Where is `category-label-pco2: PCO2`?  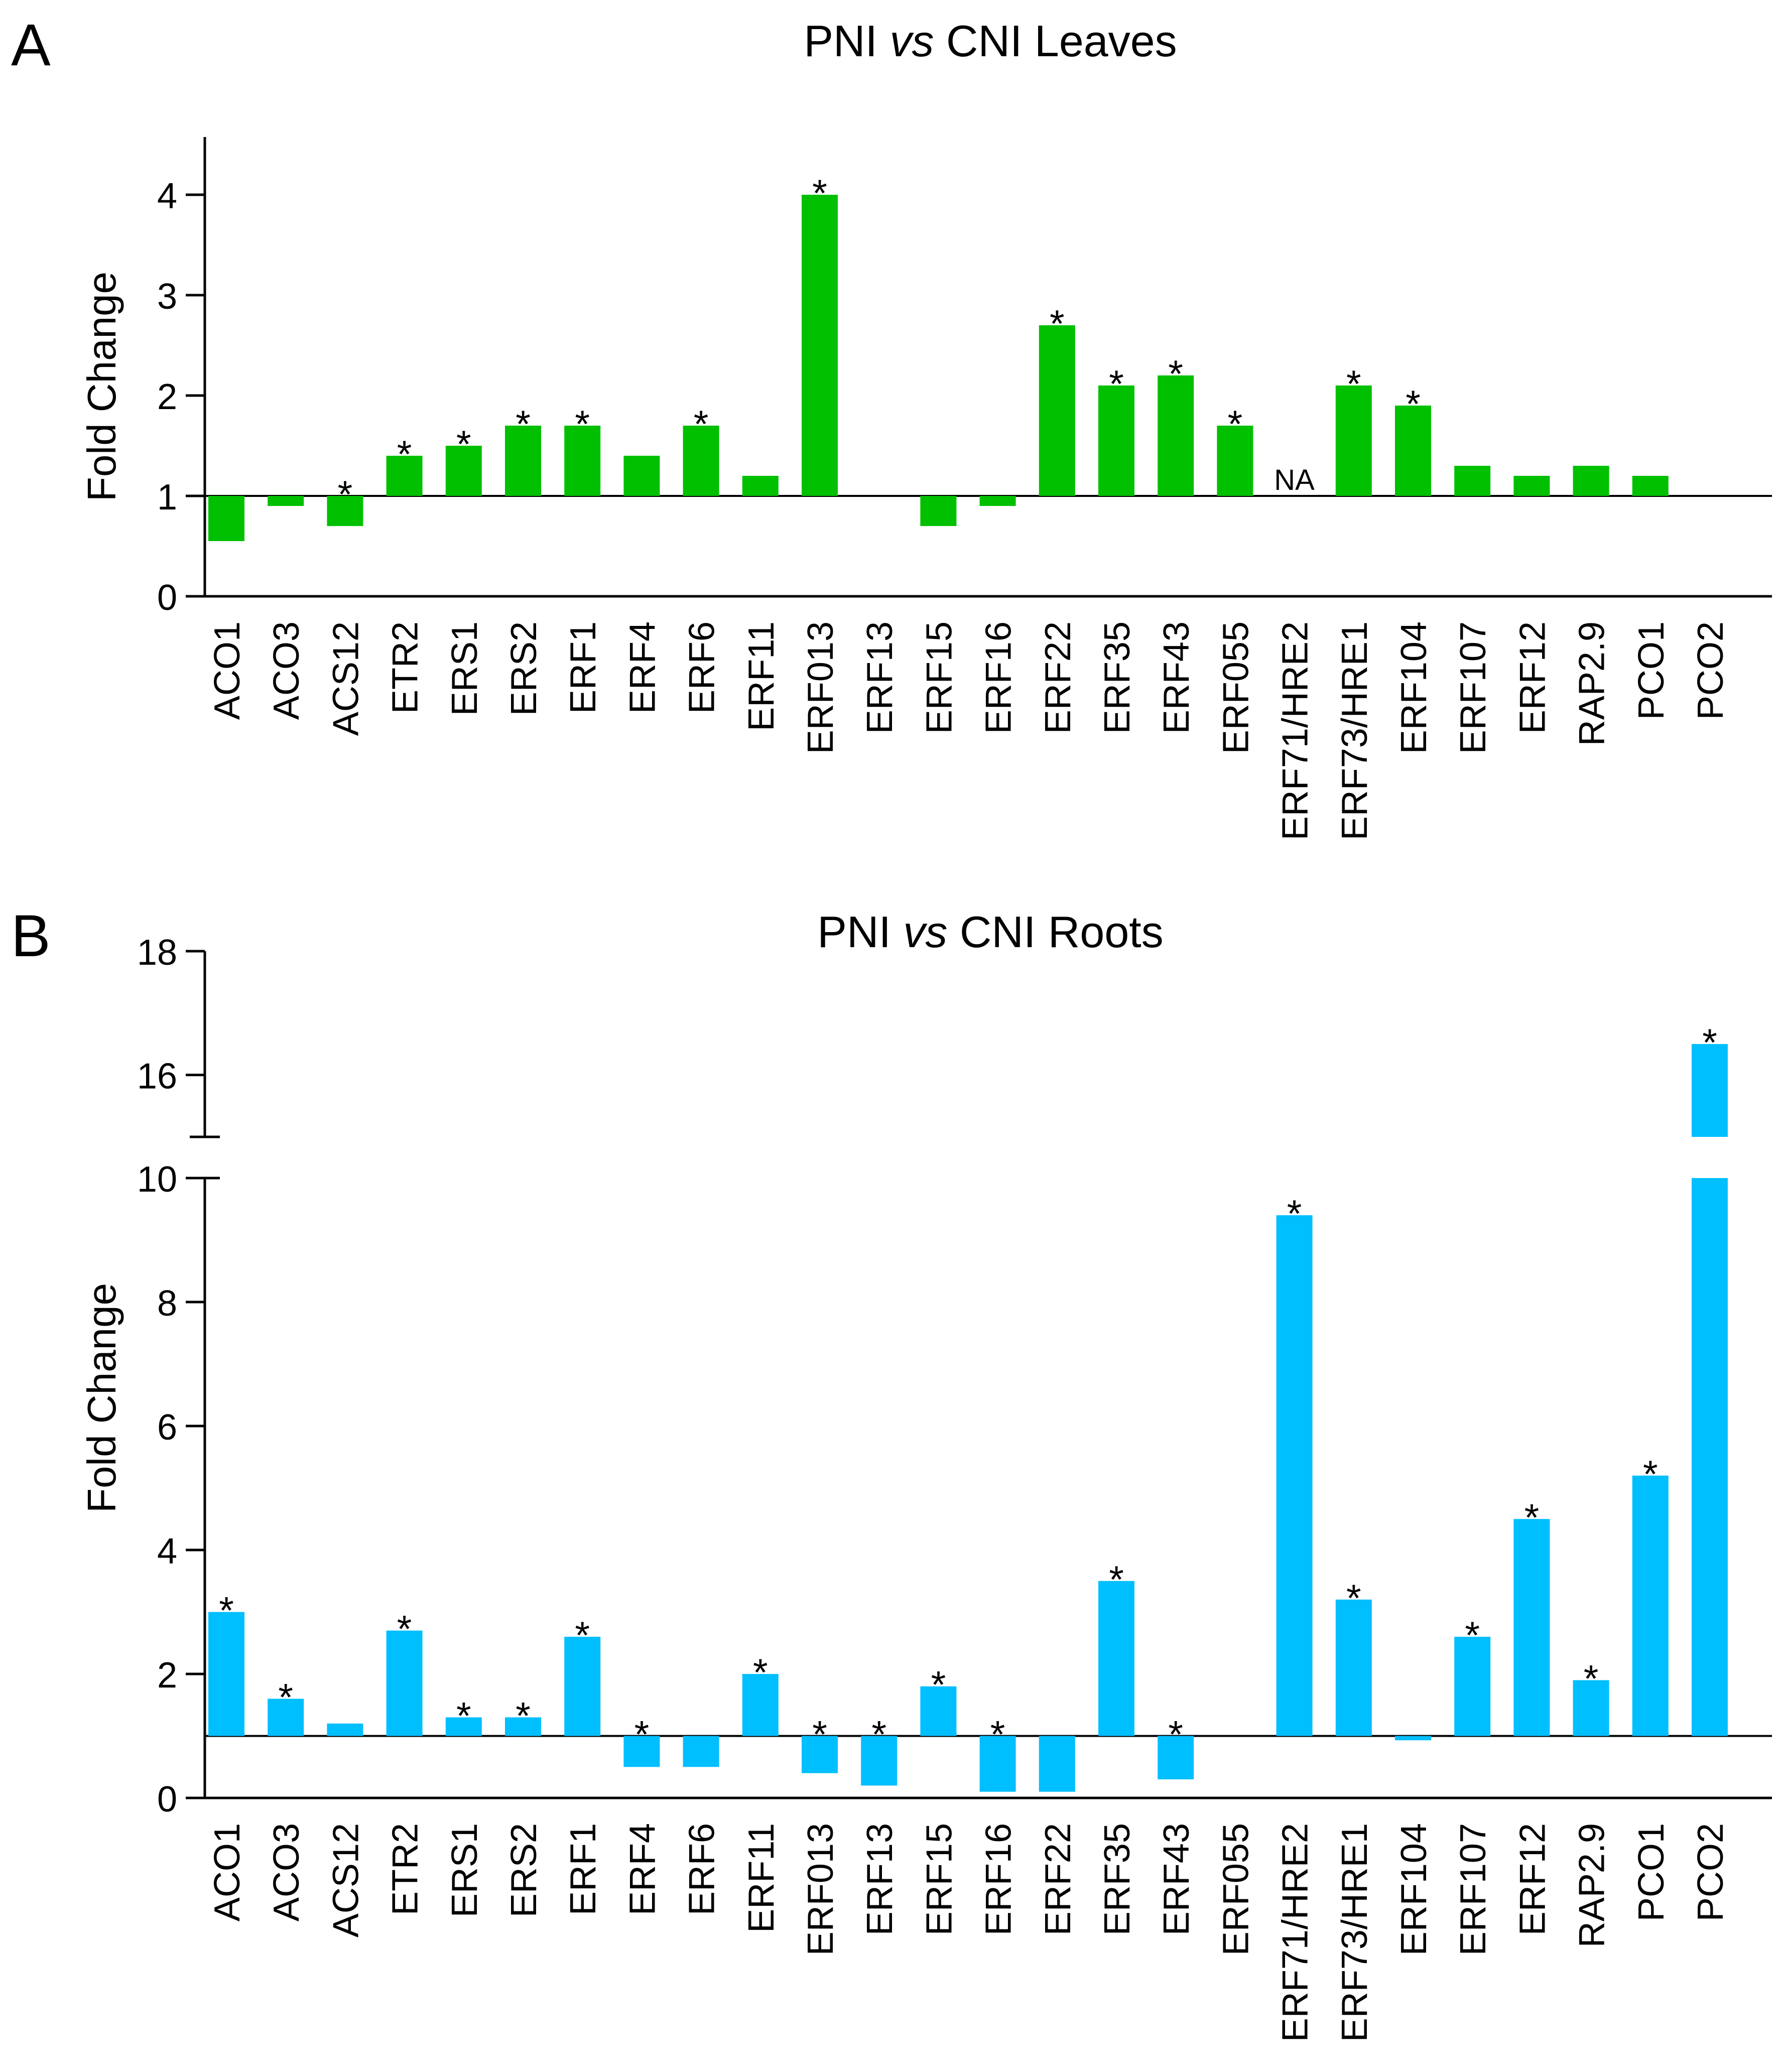 category-label-pco2: PCO2 is located at coordinates (1711, 670).